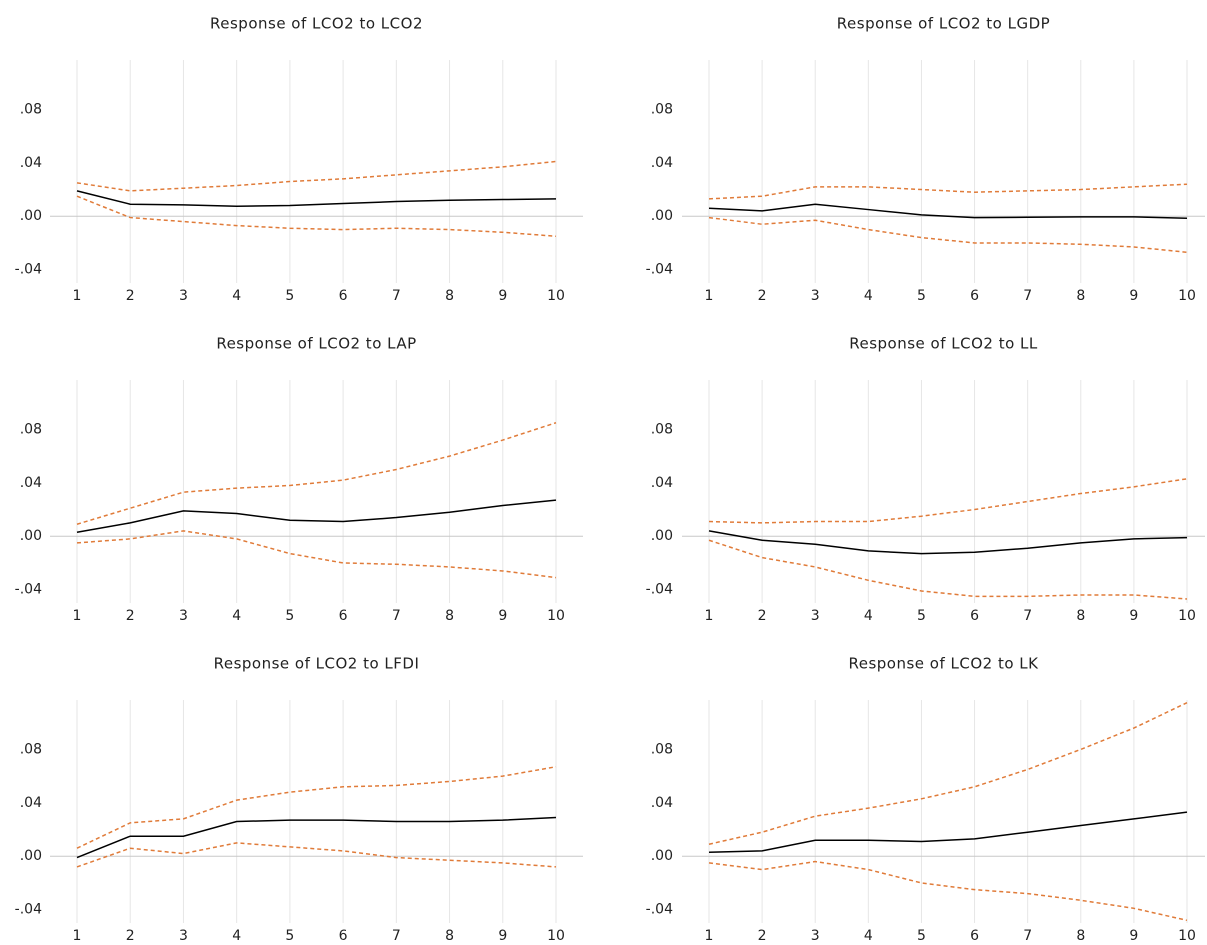  I want to click on chart-title: Response of LCO2 to LFDI, so click(317, 664).